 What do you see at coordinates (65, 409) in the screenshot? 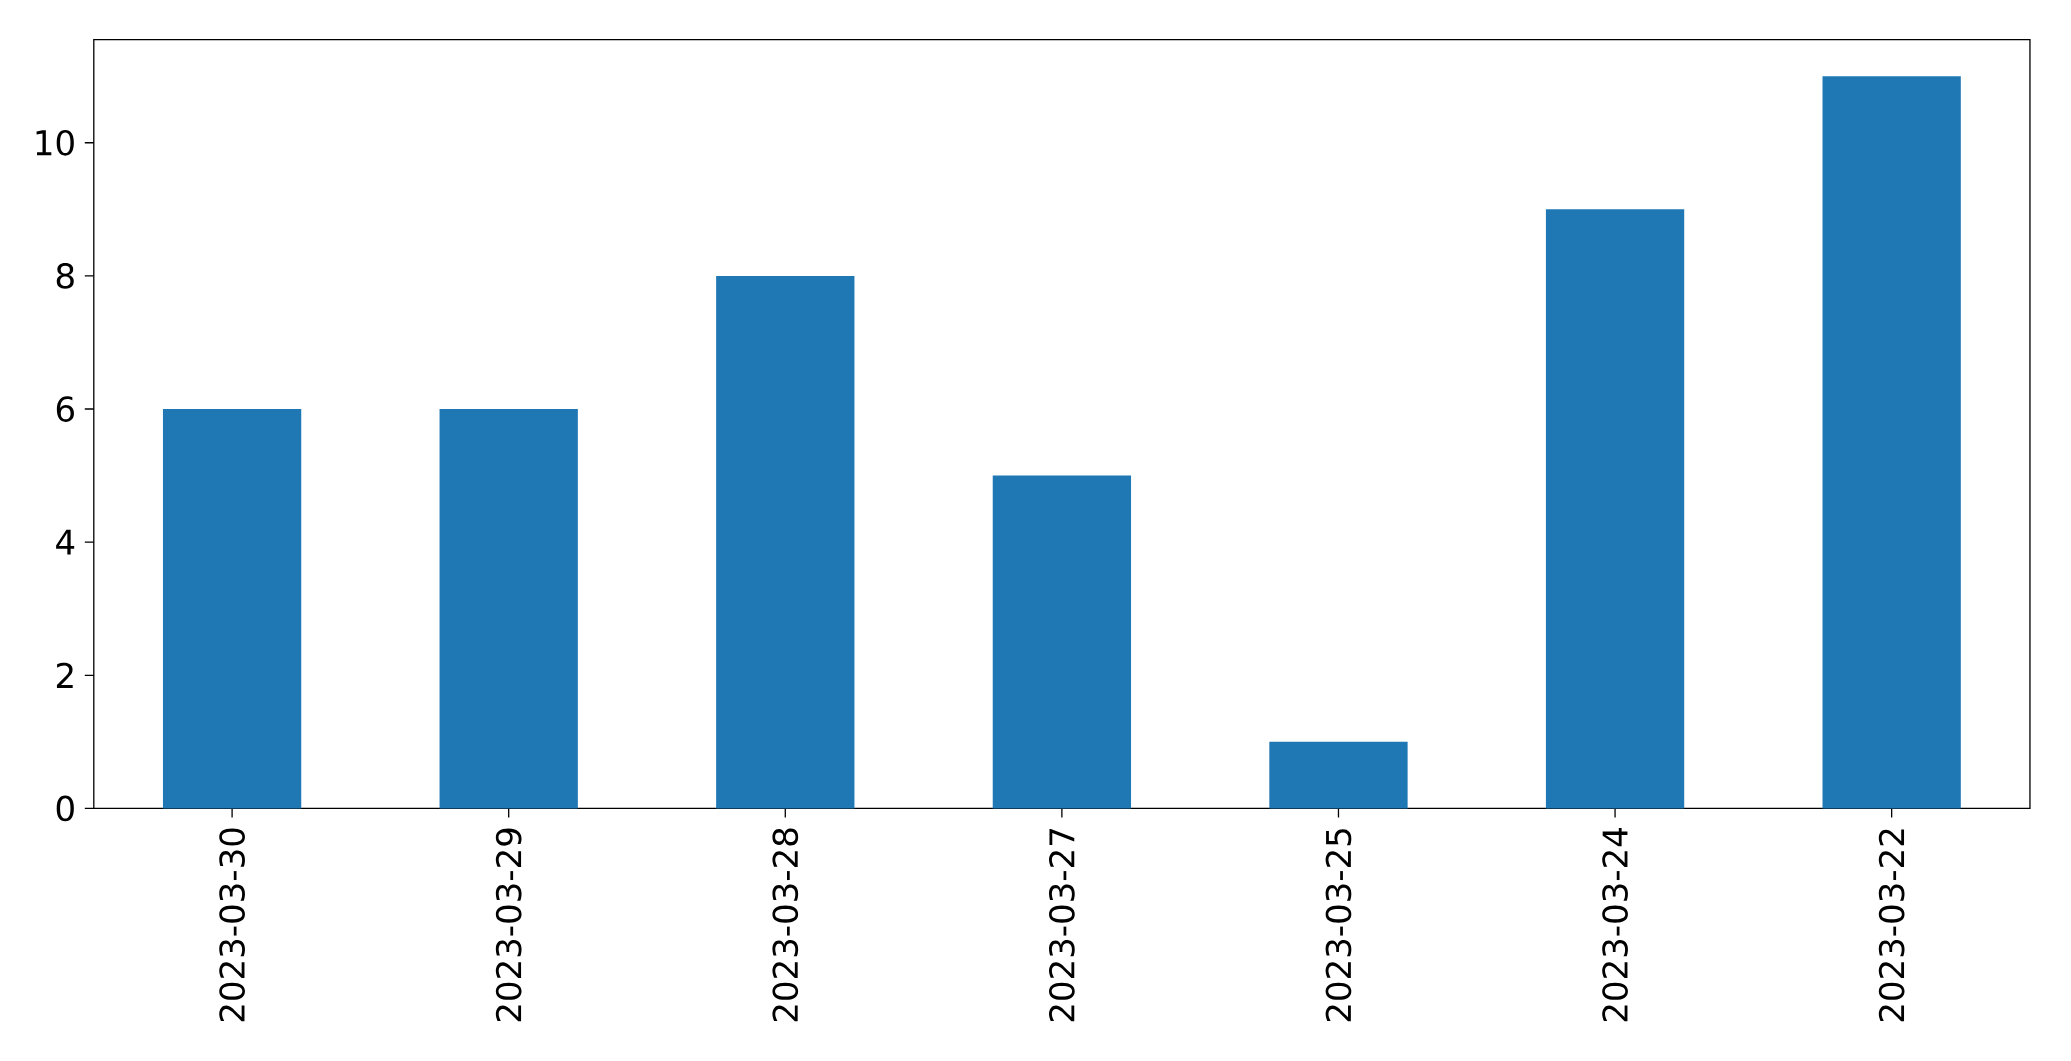
I see `y-tick-label: 6` at bounding box center [65, 409].